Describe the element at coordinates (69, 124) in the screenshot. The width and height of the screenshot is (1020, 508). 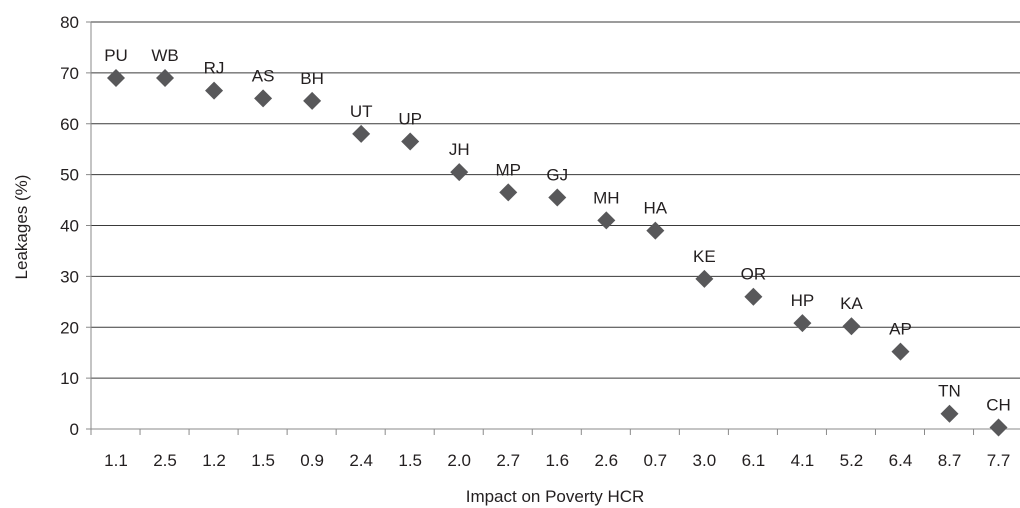
I see `y-tick-label: 60` at that location.